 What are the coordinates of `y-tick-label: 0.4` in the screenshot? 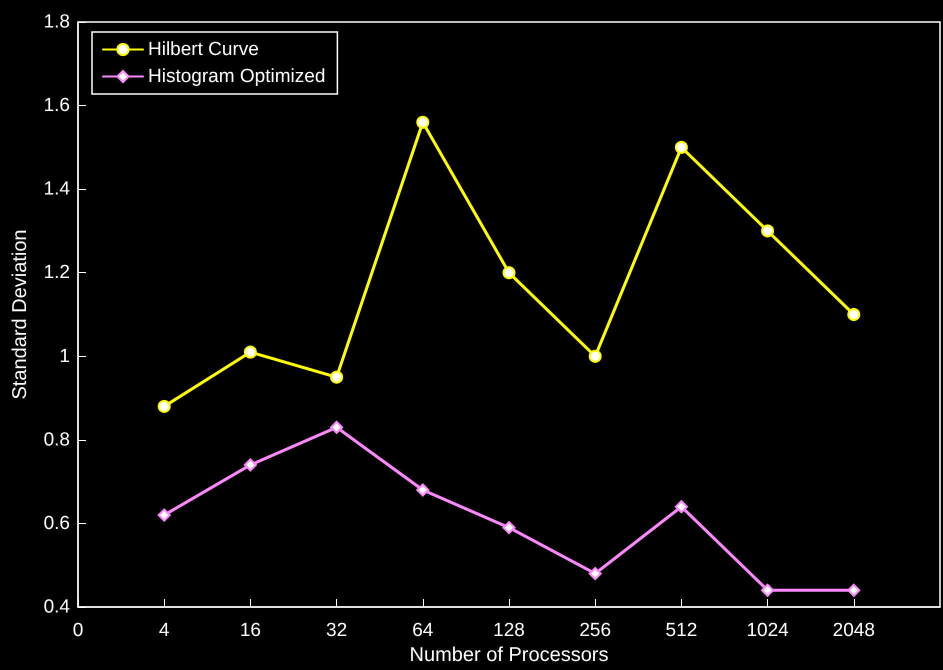 It's located at (57, 607).